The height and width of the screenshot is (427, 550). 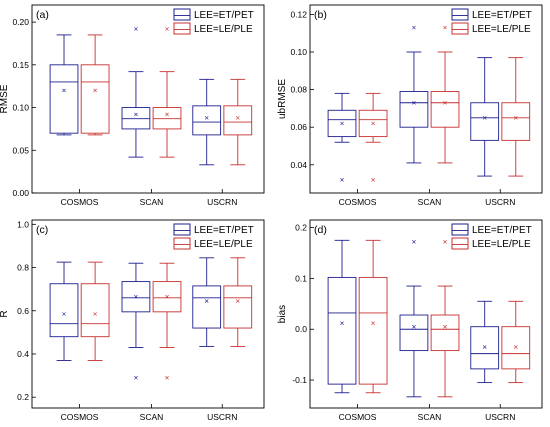 I want to click on y-tick-label: 0.8, so click(x=23, y=268).